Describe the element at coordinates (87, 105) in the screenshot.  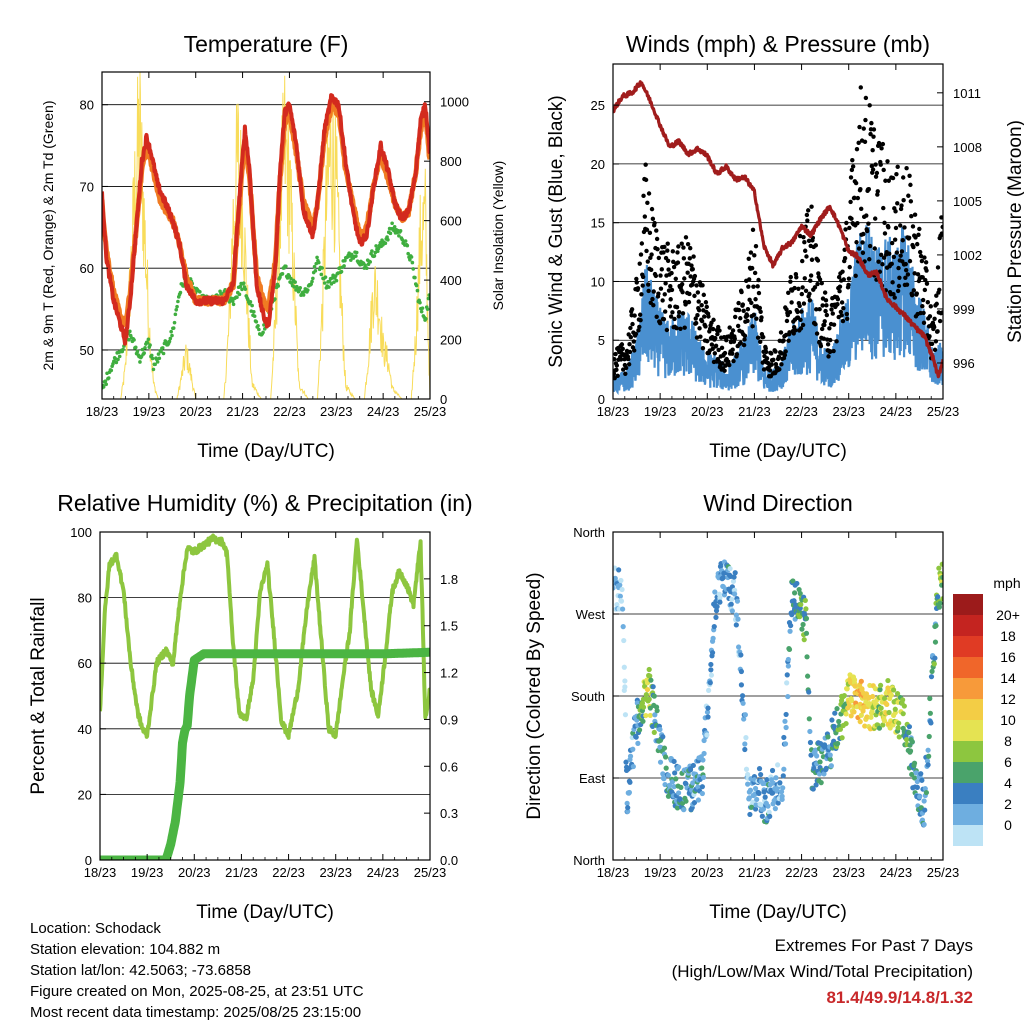
I see `temperature-y-tick-label: 80` at that location.